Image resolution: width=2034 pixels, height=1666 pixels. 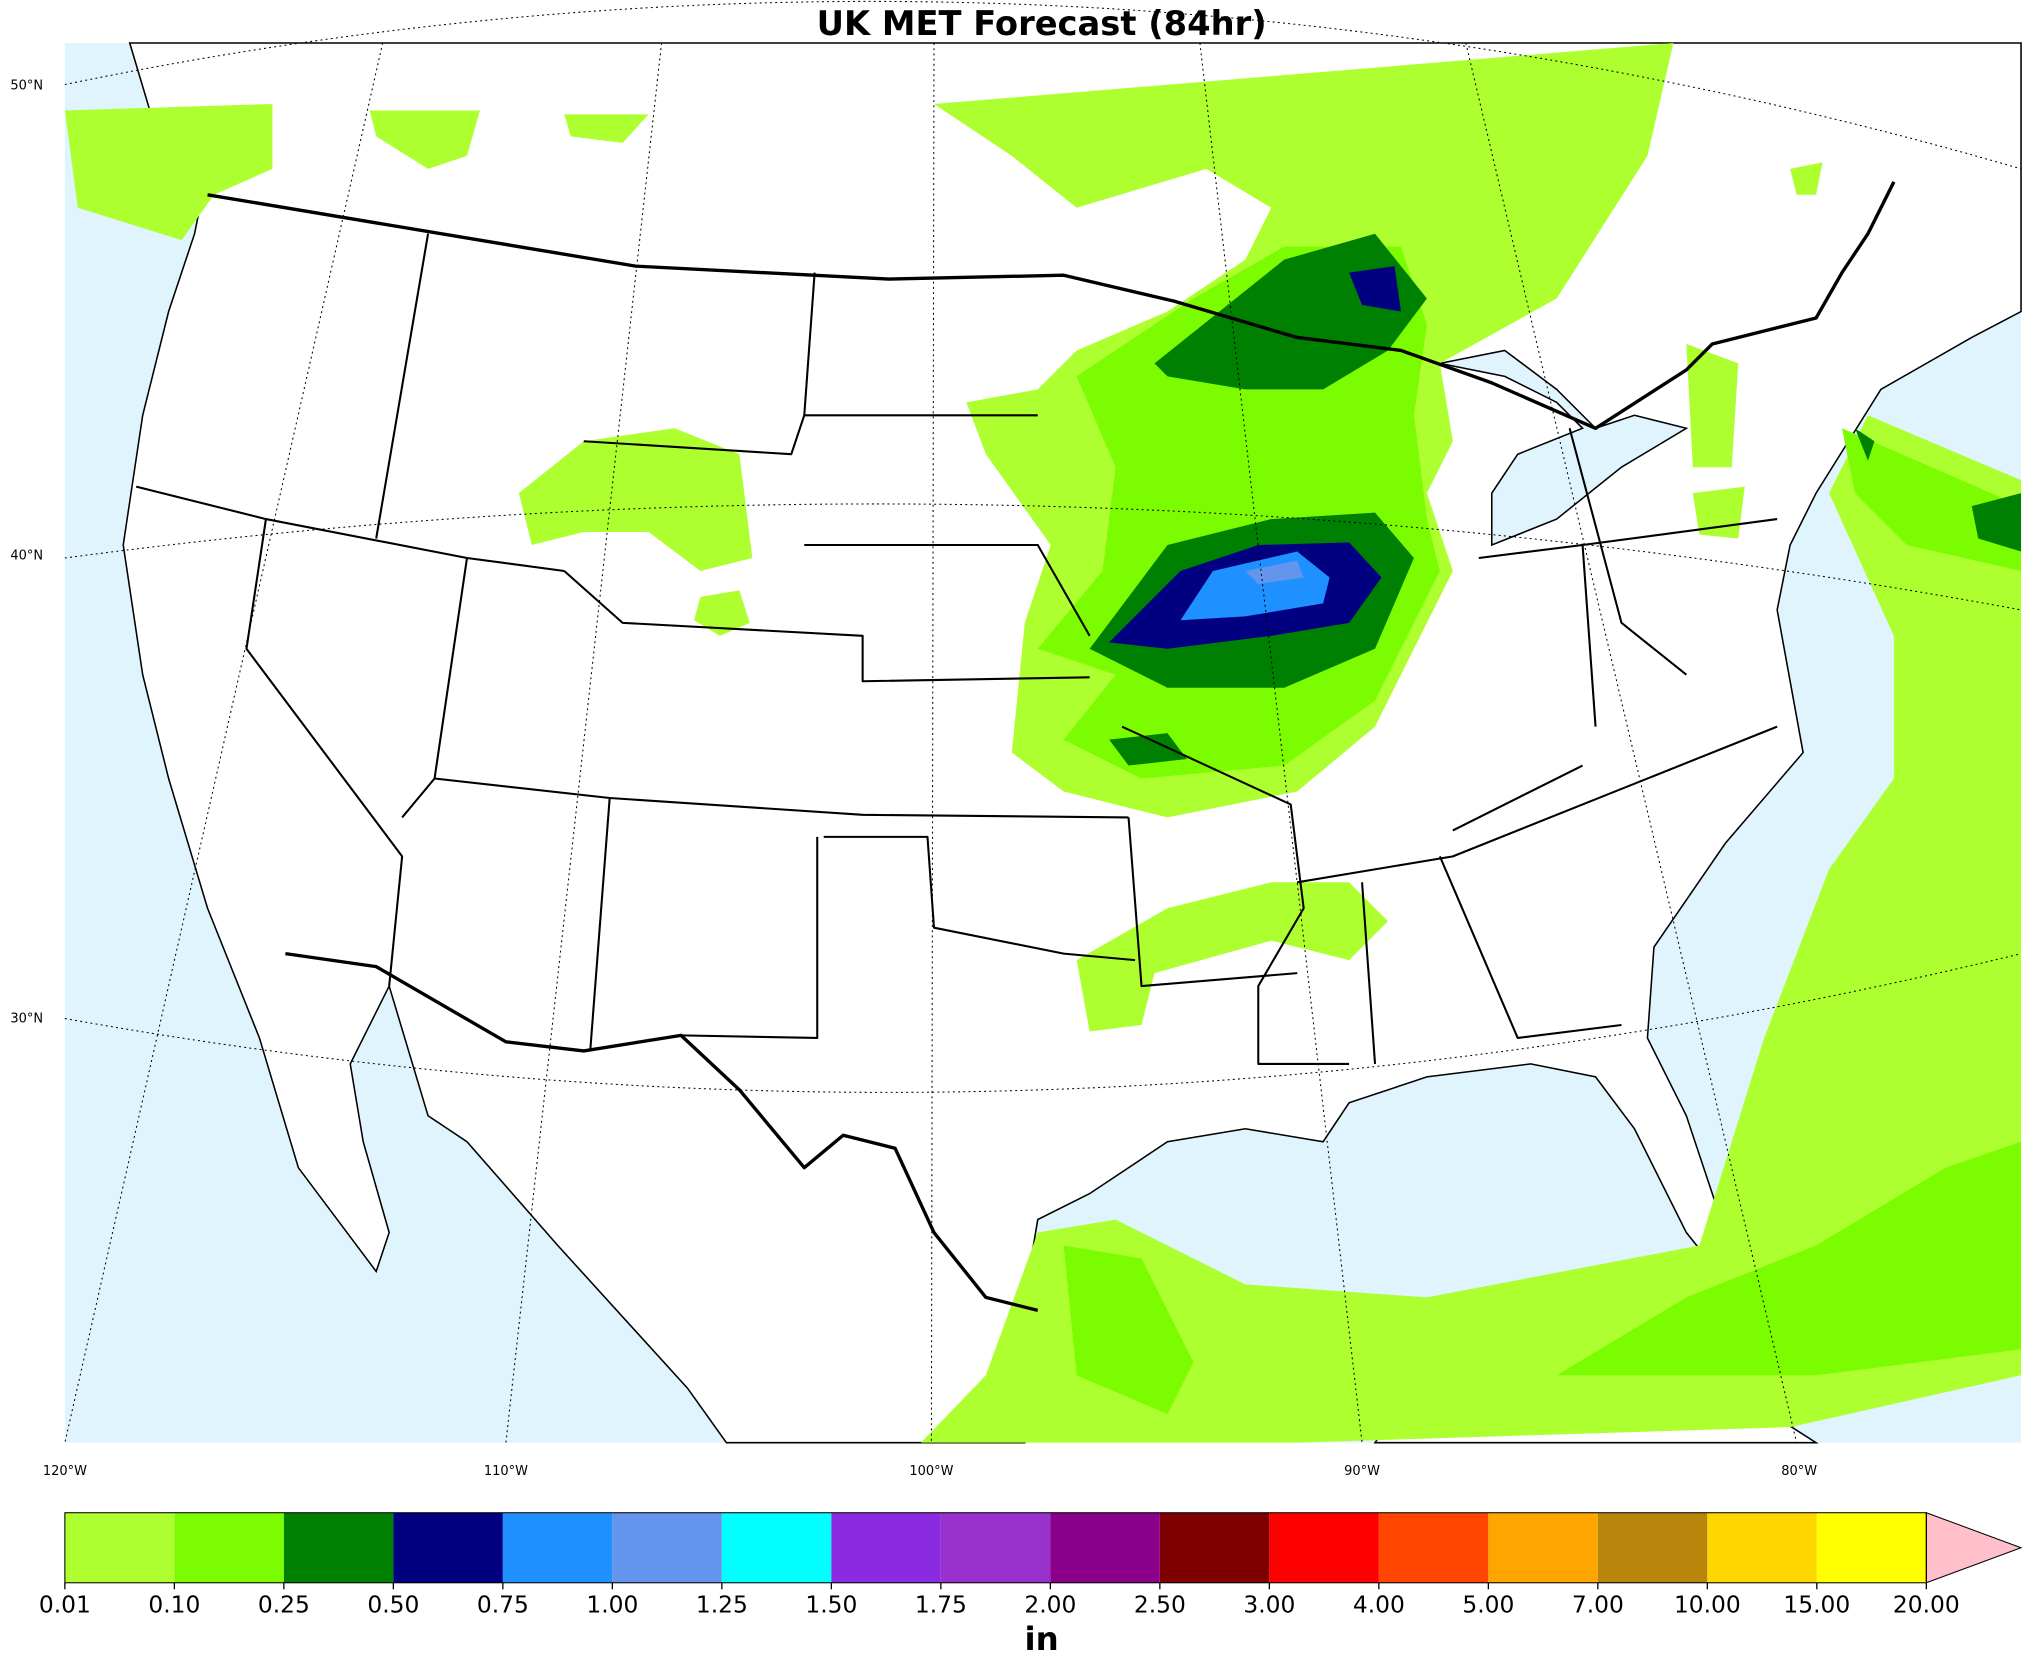 What do you see at coordinates (1269, 1605) in the screenshot?
I see `colorbar-label: 3.00` at bounding box center [1269, 1605].